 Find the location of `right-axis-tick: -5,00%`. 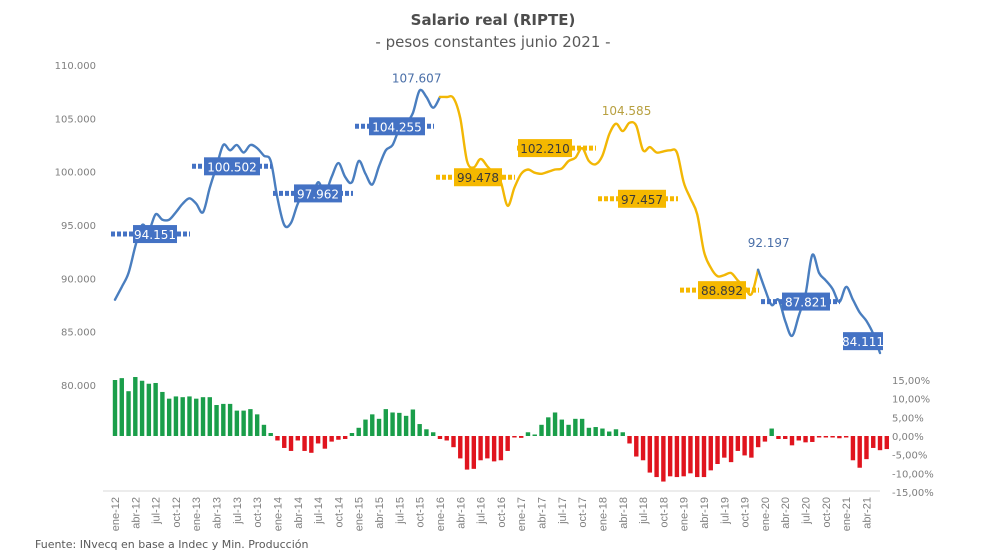

right-axis-tick: -5,00% is located at coordinates (909, 456).